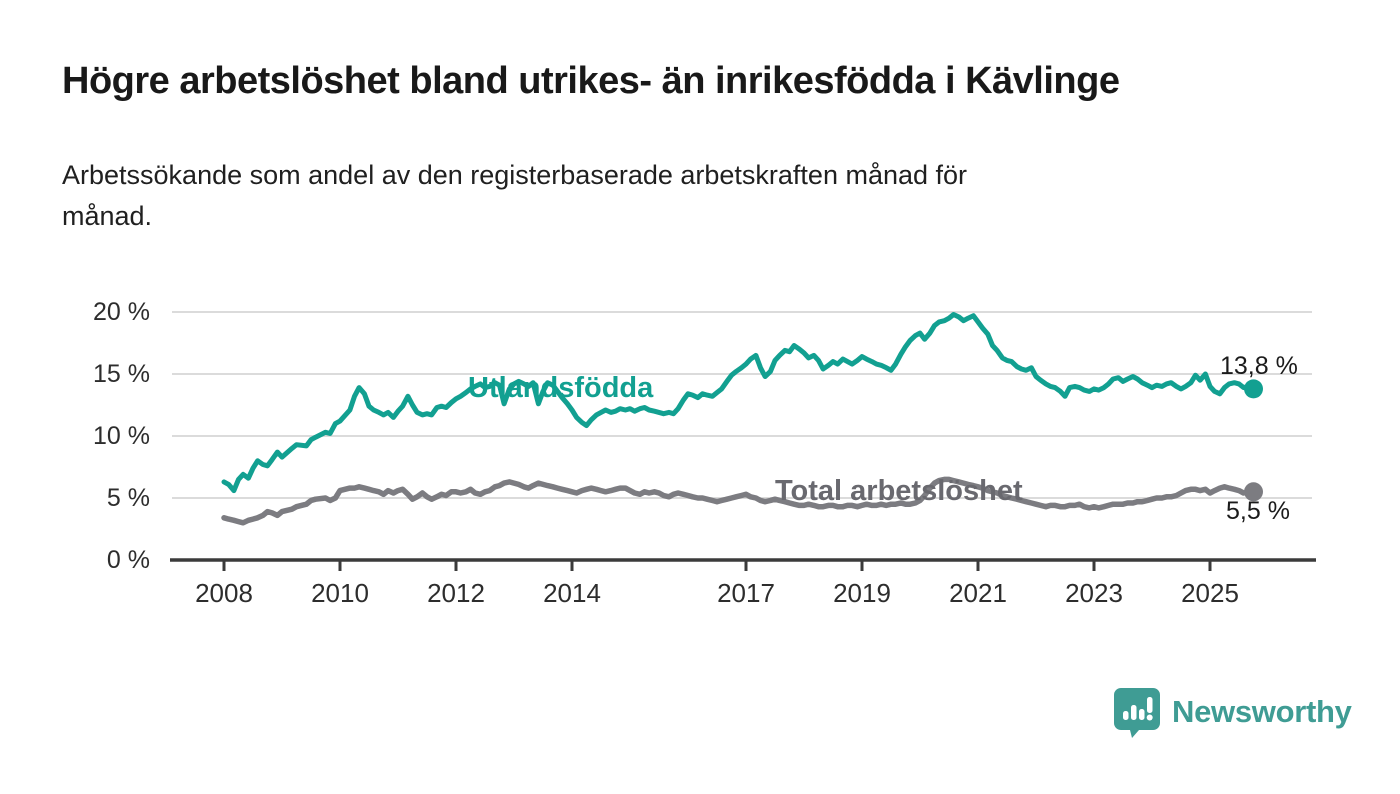 This screenshot has height=794, width=1400. Describe the element at coordinates (121, 436) in the screenshot. I see `y-axis-label-10: 10 %` at that location.